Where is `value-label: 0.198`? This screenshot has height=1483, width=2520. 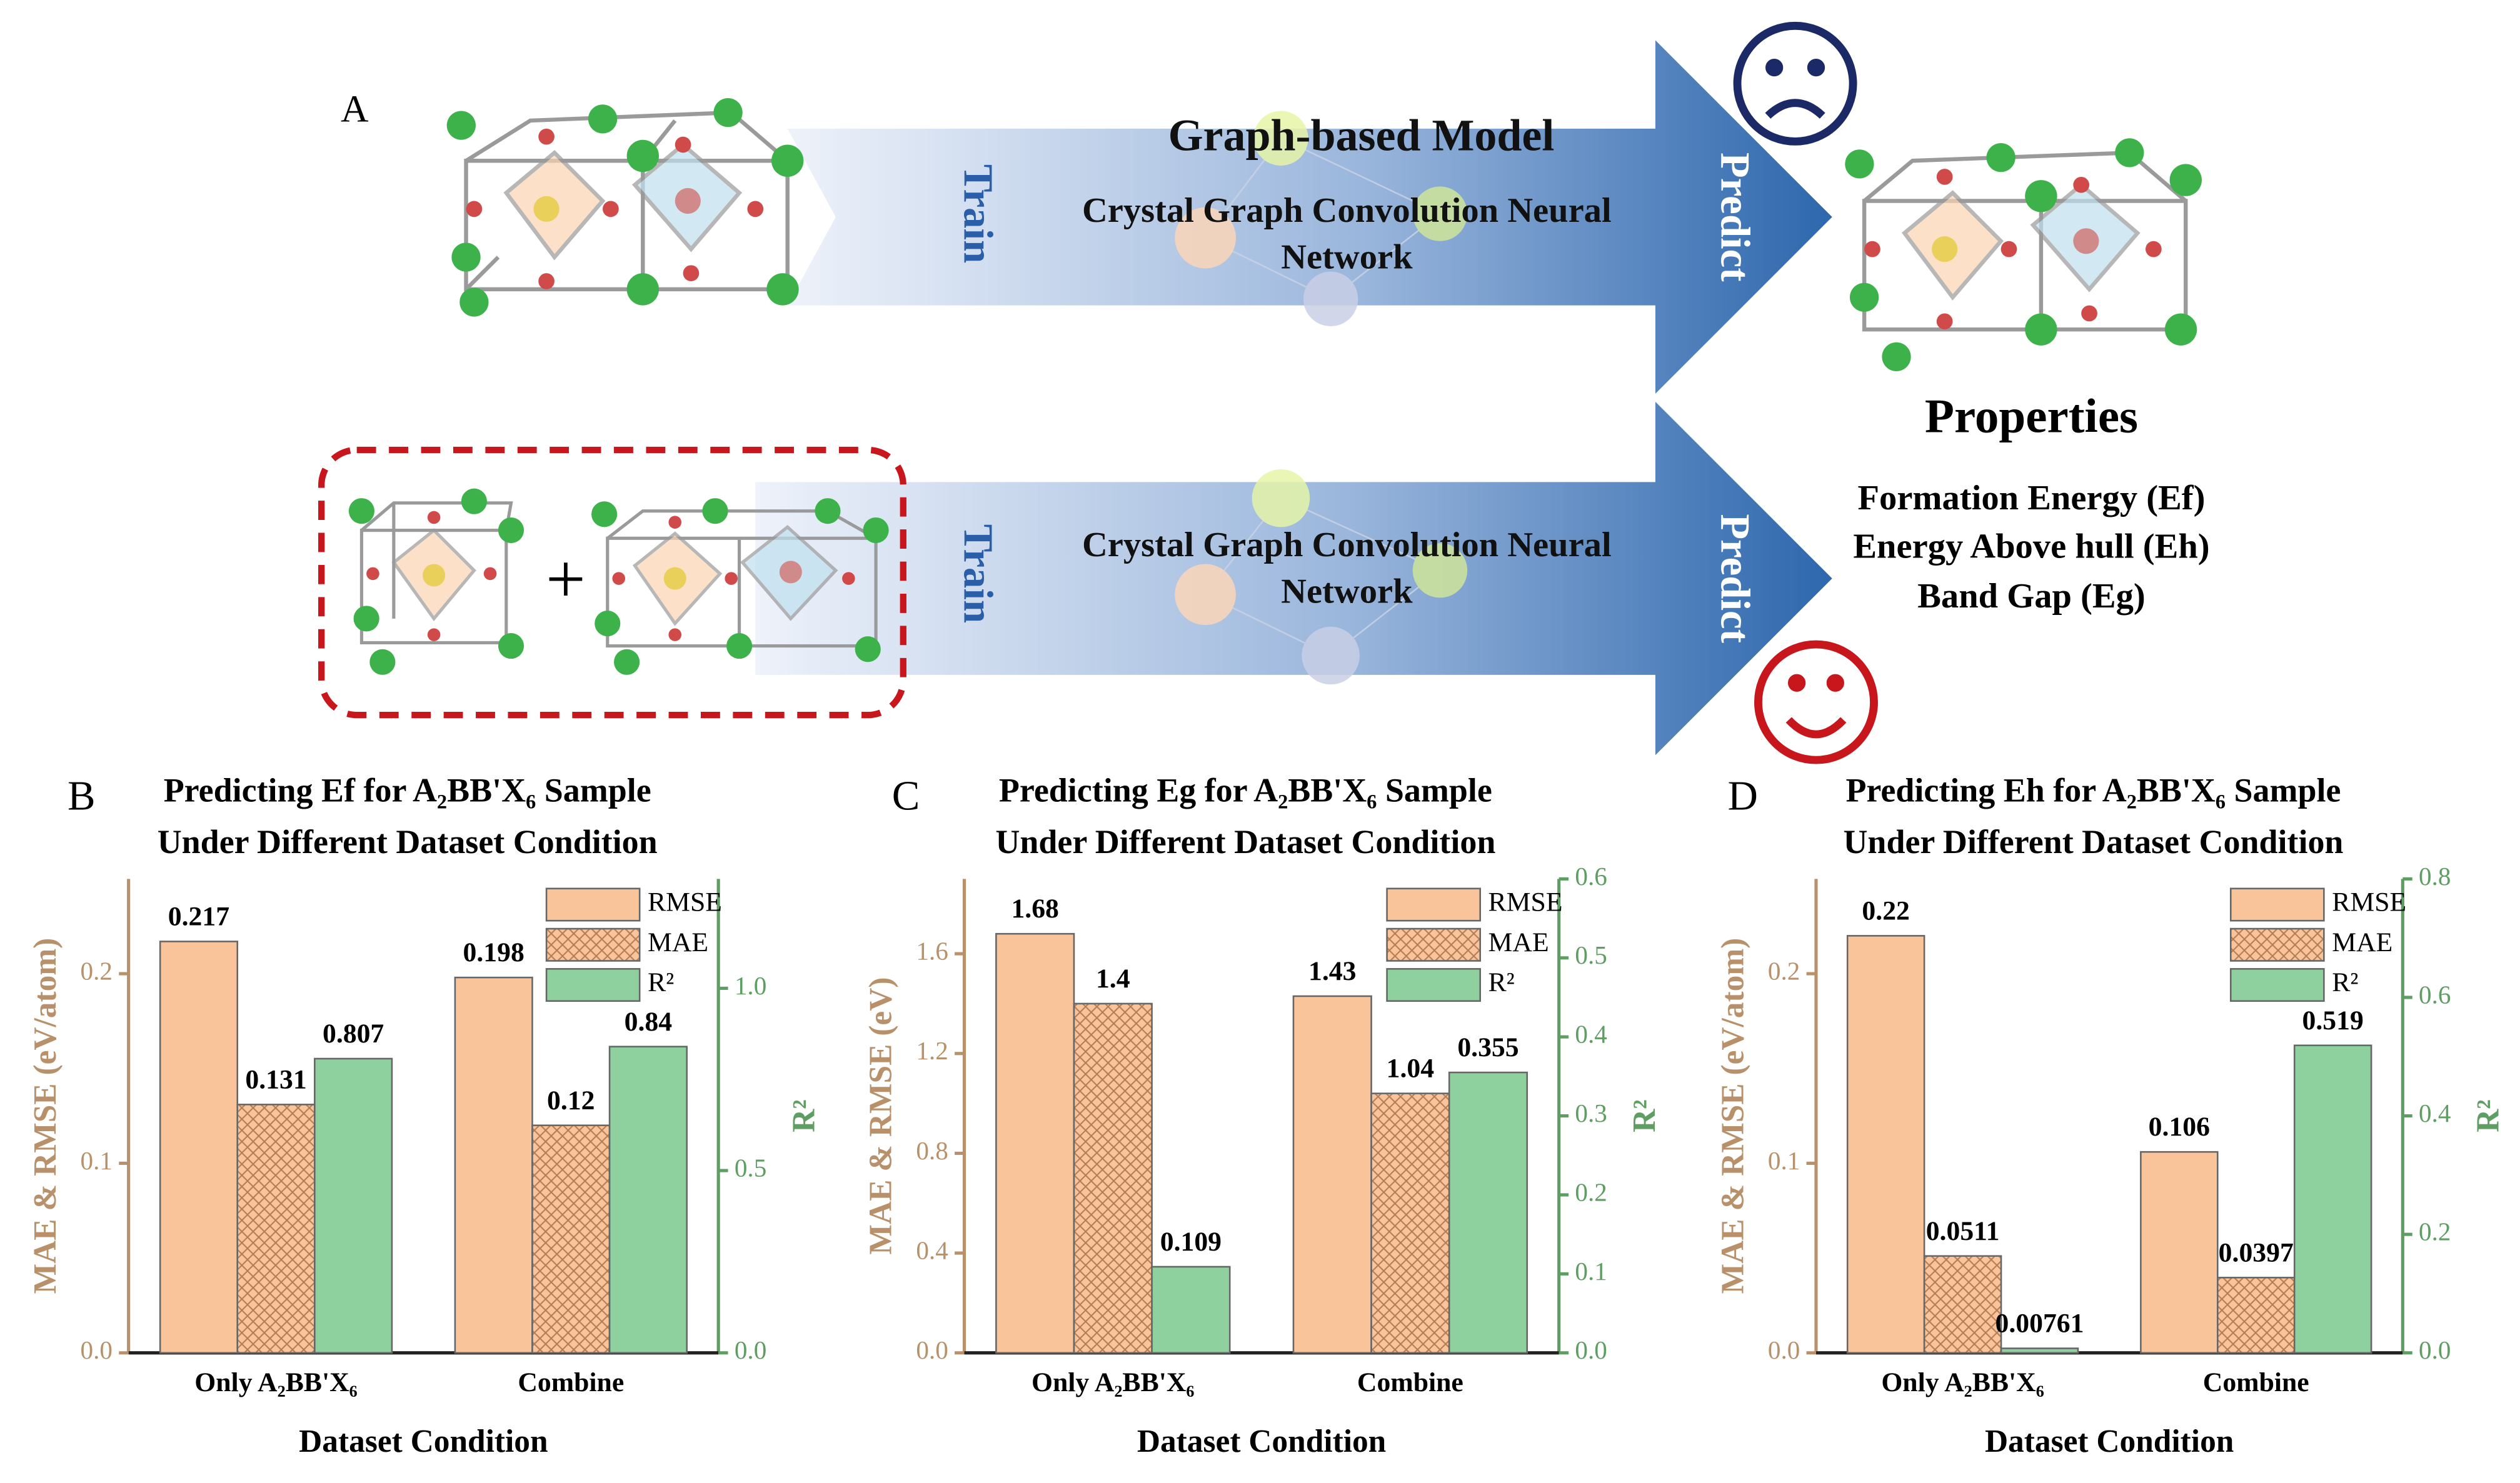 value-label: 0.198 is located at coordinates (494, 952).